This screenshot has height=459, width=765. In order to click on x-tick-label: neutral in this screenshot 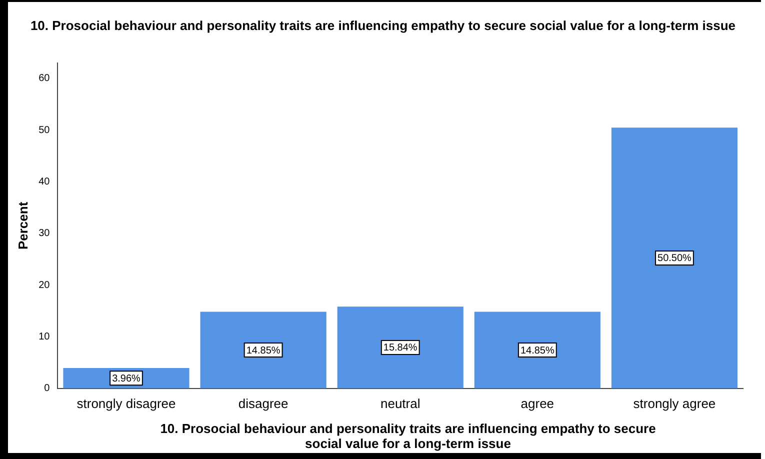, I will do `click(400, 403)`.